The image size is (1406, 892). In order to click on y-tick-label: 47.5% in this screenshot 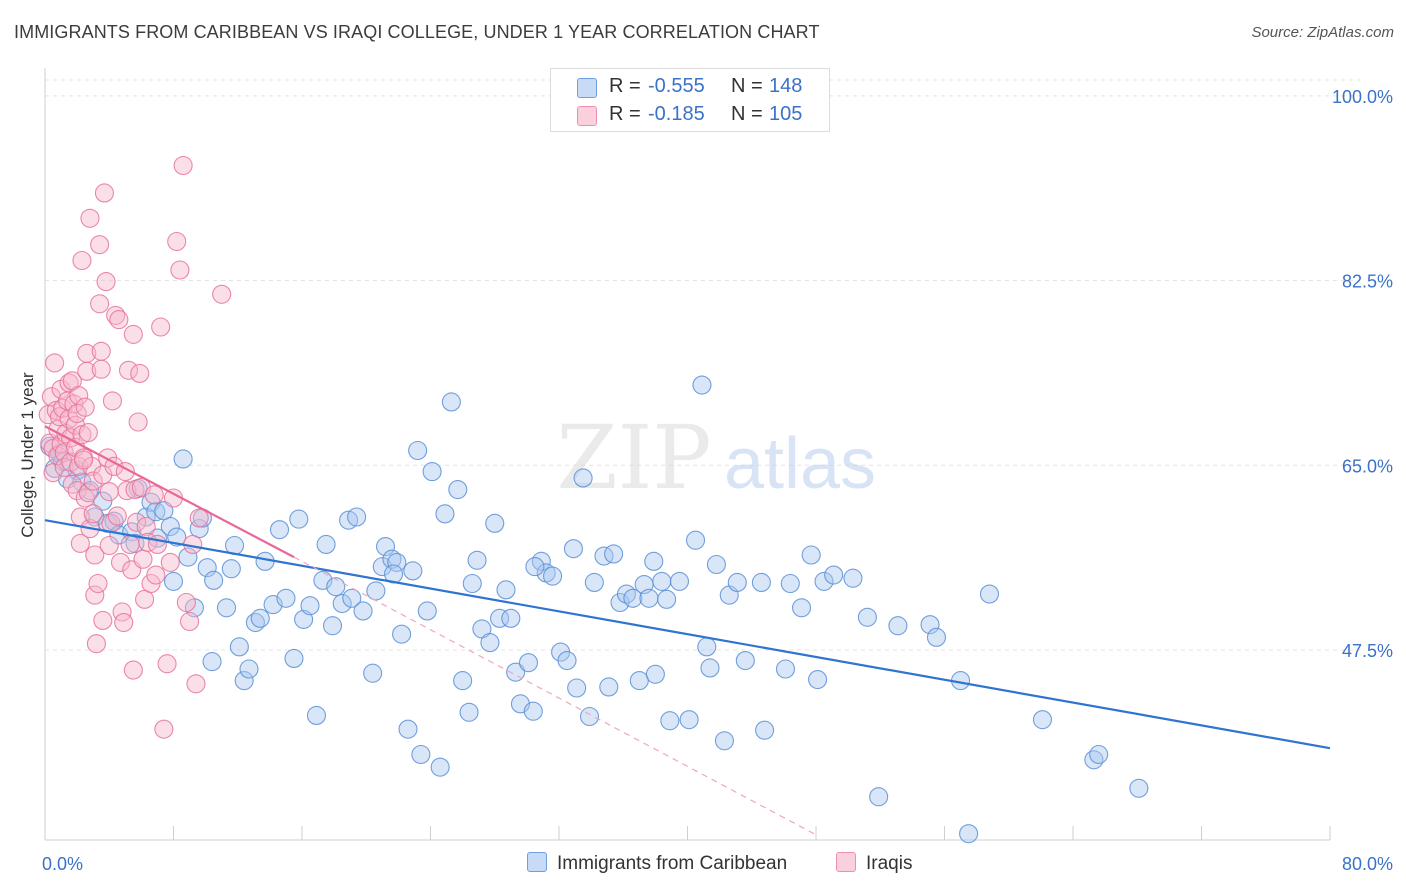, I will do `click(1367, 651)`.